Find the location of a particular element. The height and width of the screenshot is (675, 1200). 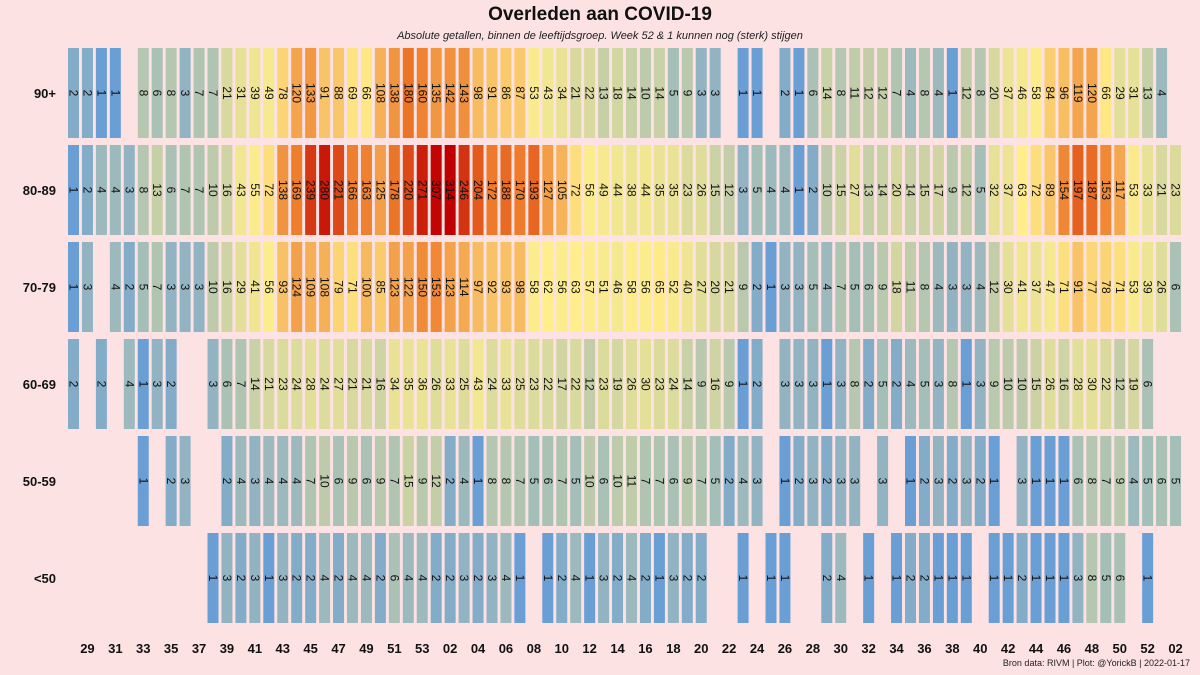

cell-value-label: 180 is located at coordinates (408, 93).